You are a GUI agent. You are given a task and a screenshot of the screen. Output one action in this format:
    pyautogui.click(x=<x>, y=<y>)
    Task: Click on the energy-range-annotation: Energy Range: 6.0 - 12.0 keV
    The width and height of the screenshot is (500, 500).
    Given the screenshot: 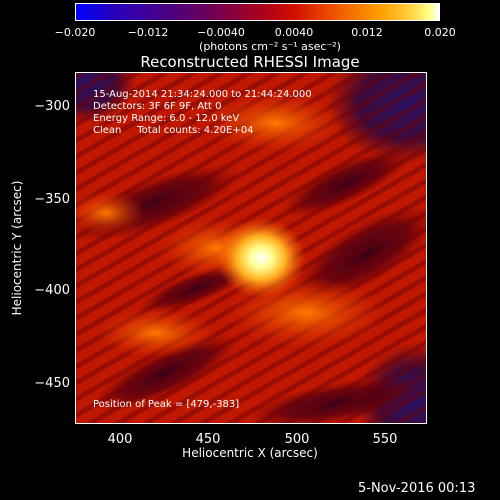 What is the action you would take?
    pyautogui.click(x=166, y=118)
    